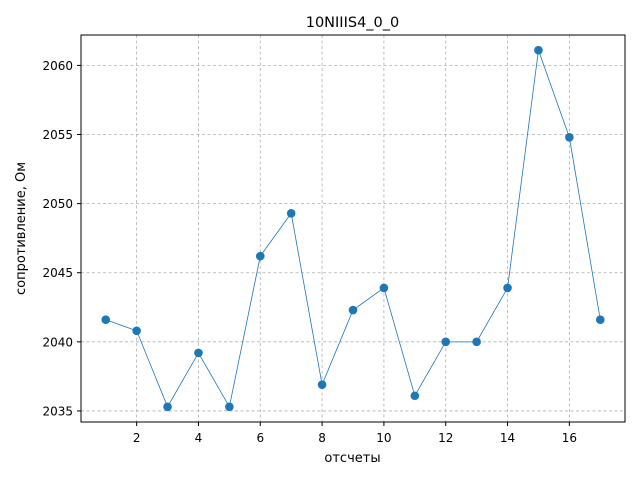 Image resolution: width=640 pixels, height=480 pixels. Describe the element at coordinates (355, 433) in the screenshot. I see `x-axis-ticks: 2 4 6 8 10 12 14 16` at that location.